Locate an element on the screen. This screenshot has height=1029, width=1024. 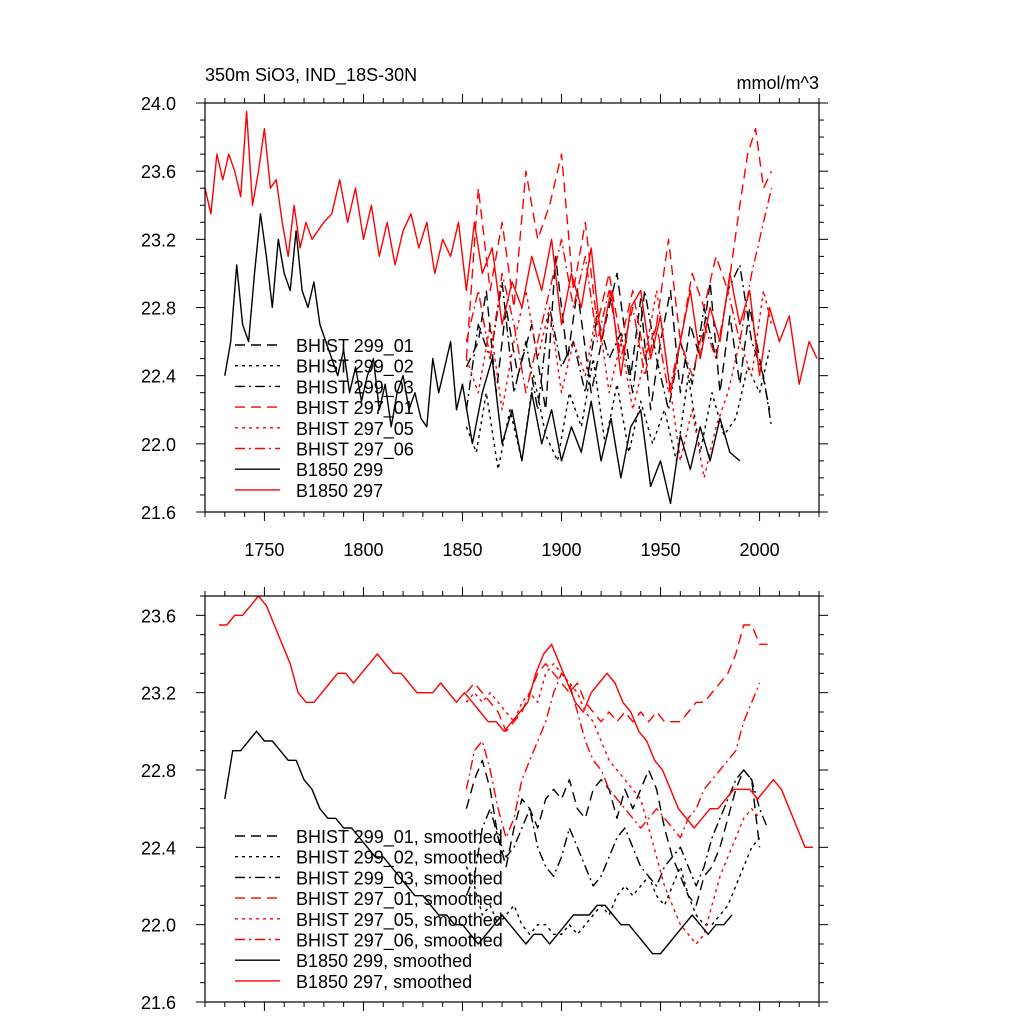
legend-label: BHIST 297_06 is located at coordinates (355, 450).